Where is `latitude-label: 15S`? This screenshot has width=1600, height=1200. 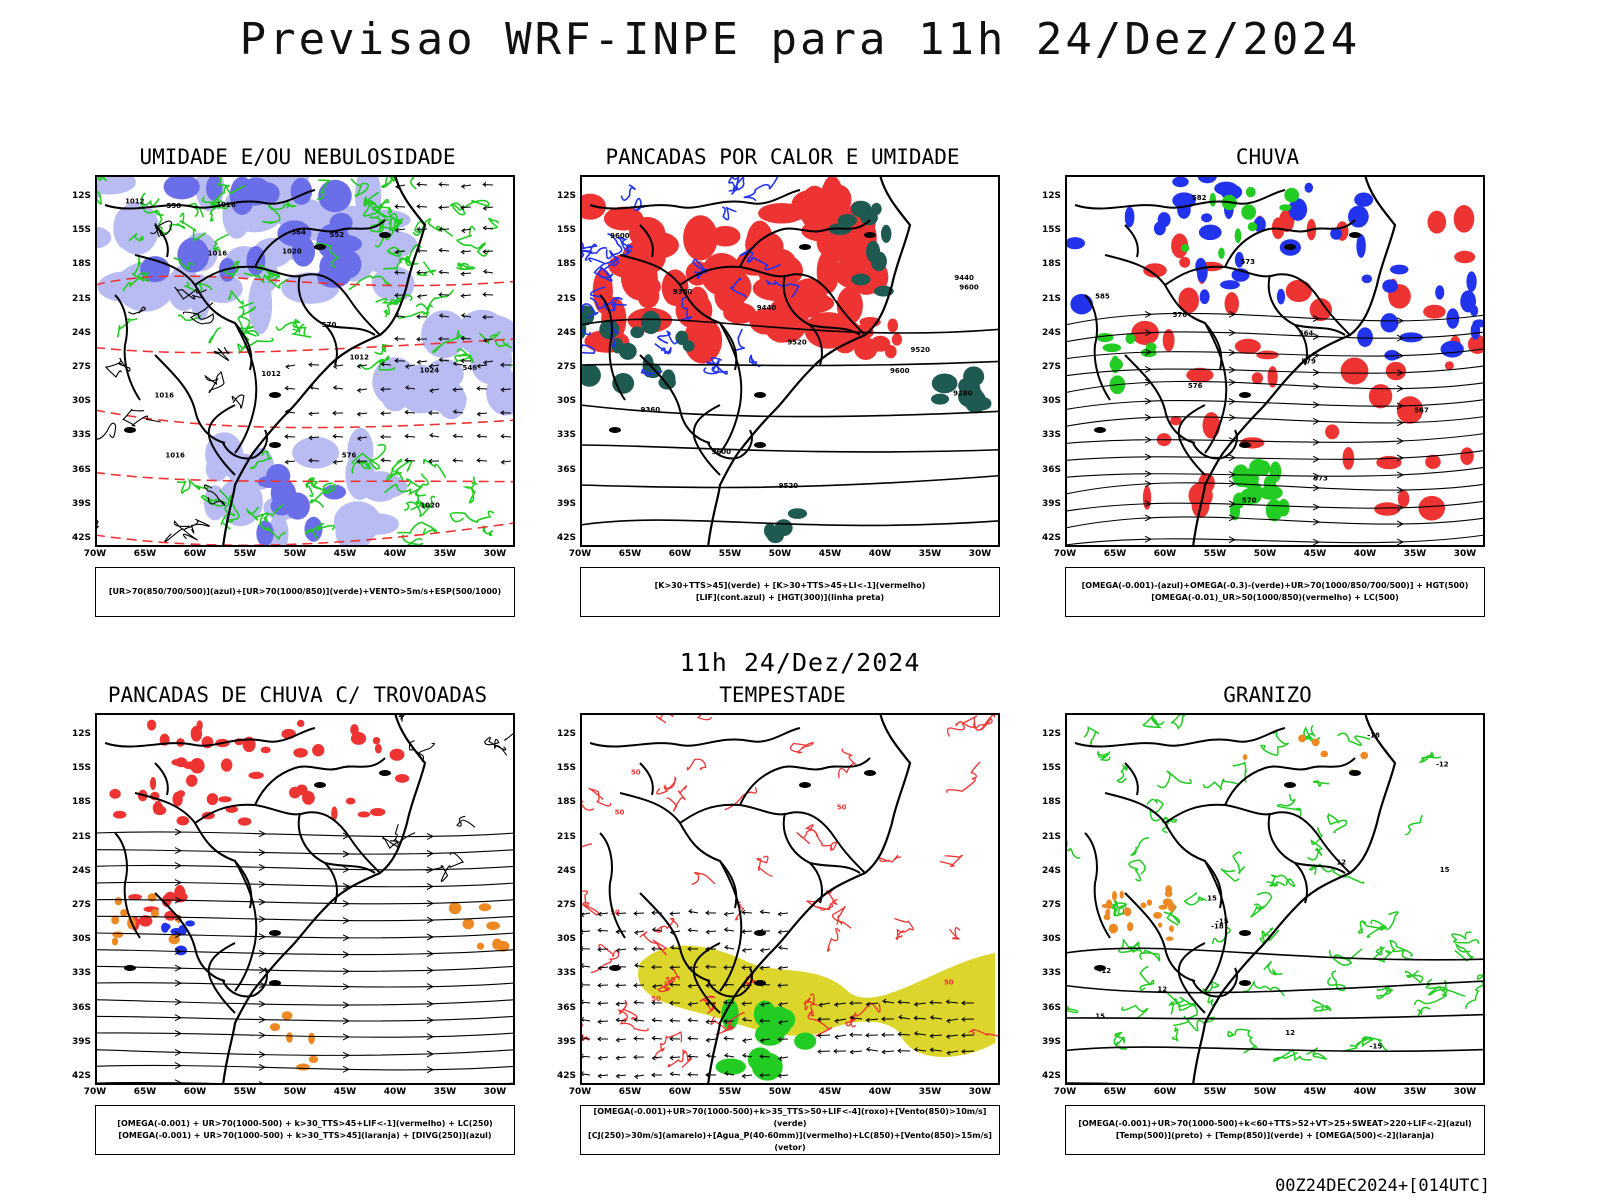
latitude-label: 15S is located at coordinates (1051, 230).